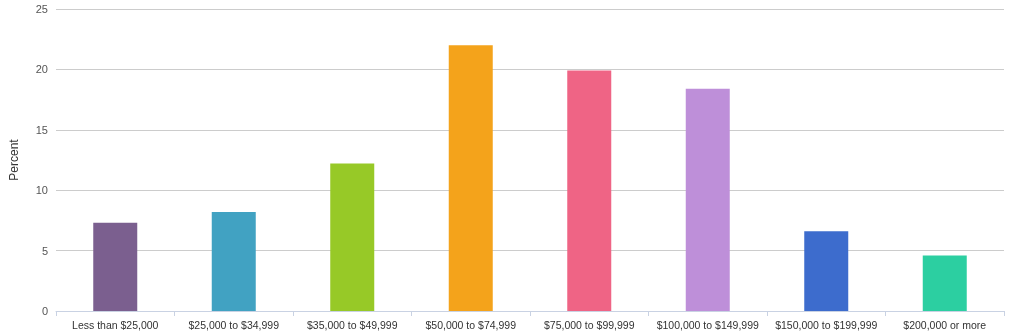  Describe the element at coordinates (41, 190) in the screenshot. I see `y-tick-label: 10` at that location.